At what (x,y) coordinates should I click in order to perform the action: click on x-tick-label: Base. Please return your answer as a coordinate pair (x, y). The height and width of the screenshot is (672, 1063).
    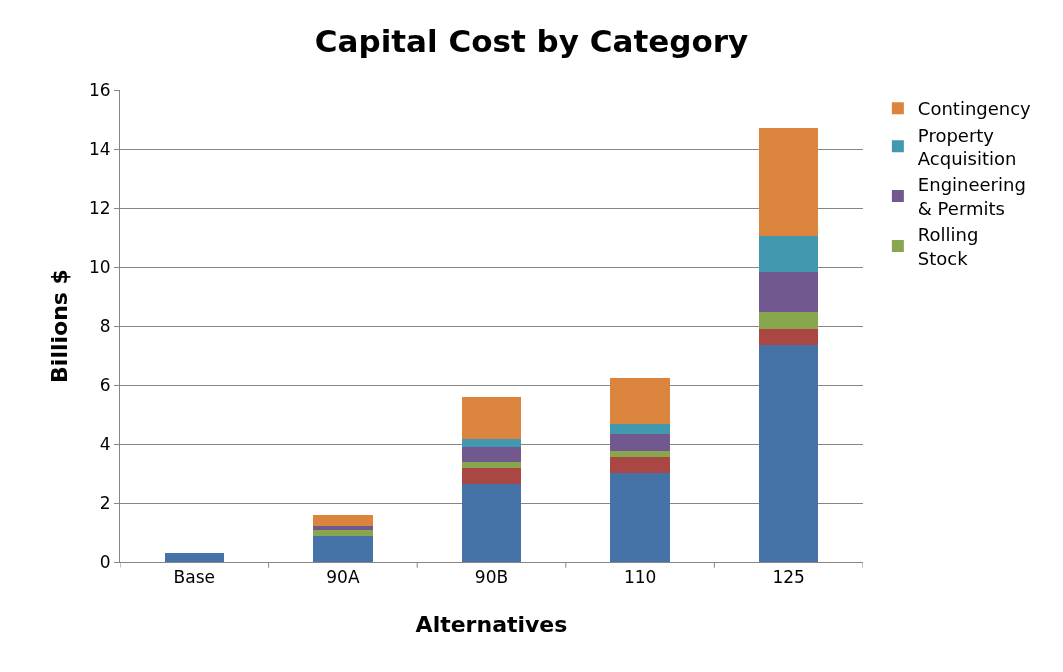
    Looking at the image, I should click on (194, 577).